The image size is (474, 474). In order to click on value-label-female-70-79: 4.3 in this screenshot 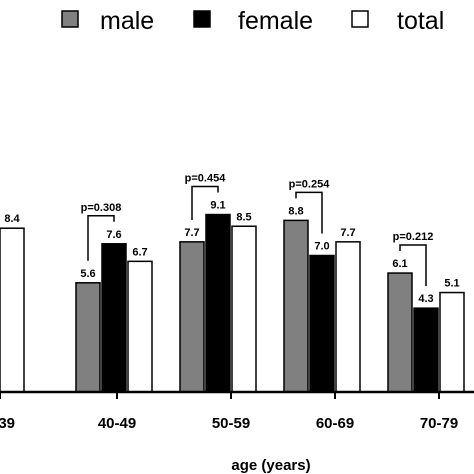, I will do `click(425, 299)`.